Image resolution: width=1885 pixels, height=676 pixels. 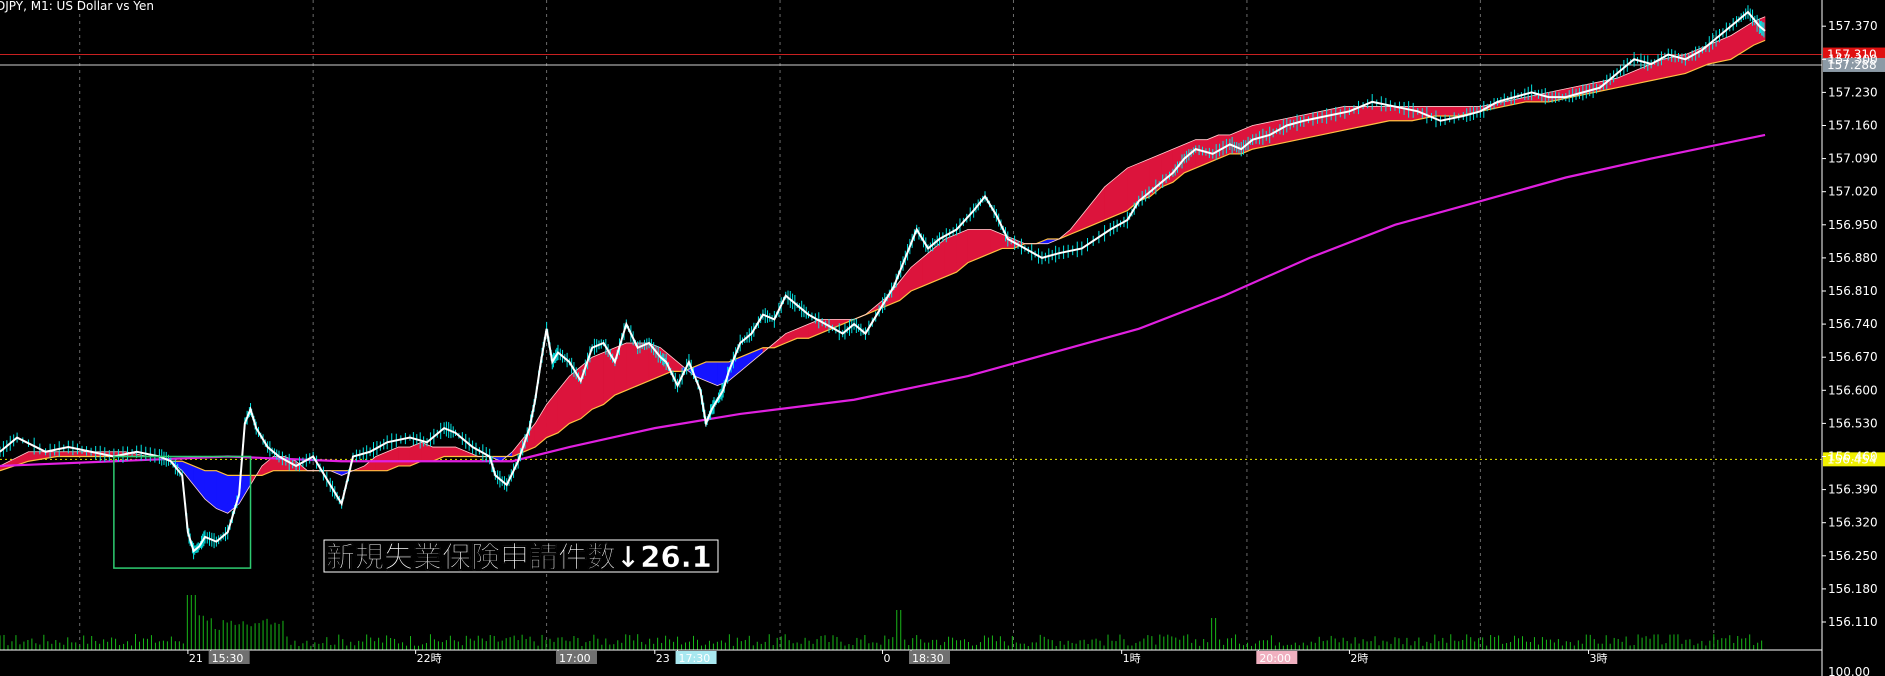 What do you see at coordinates (77, 6) in the screenshot?
I see `chart-title: DJPY, M1: US Dollar vs Yen` at bounding box center [77, 6].